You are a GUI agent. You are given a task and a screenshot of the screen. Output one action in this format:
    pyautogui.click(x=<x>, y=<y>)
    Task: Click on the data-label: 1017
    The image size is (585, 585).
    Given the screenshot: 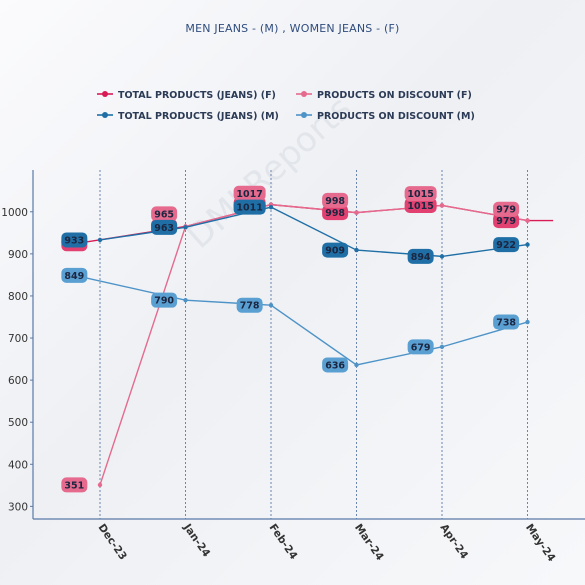 What is the action you would take?
    pyautogui.click(x=249, y=193)
    